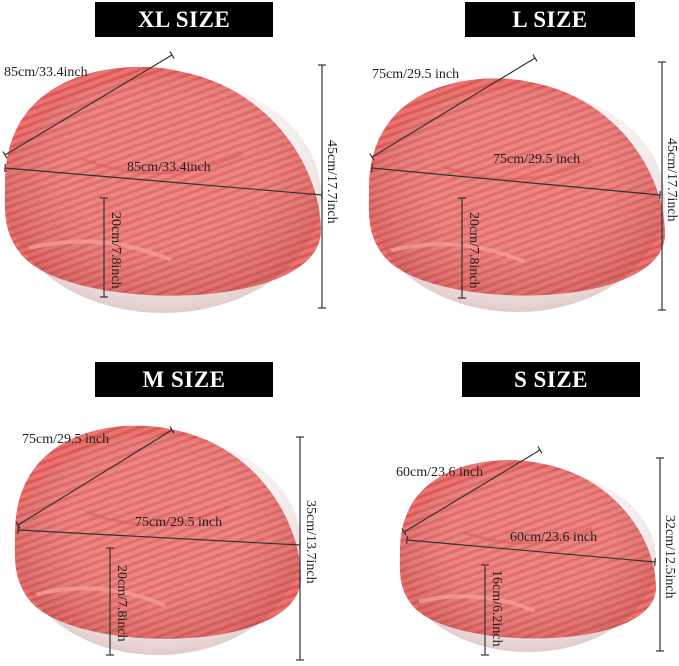 This screenshot has width=679, height=666. I want to click on diagonal-label: 60cm/23.6 inch, so click(440, 472).